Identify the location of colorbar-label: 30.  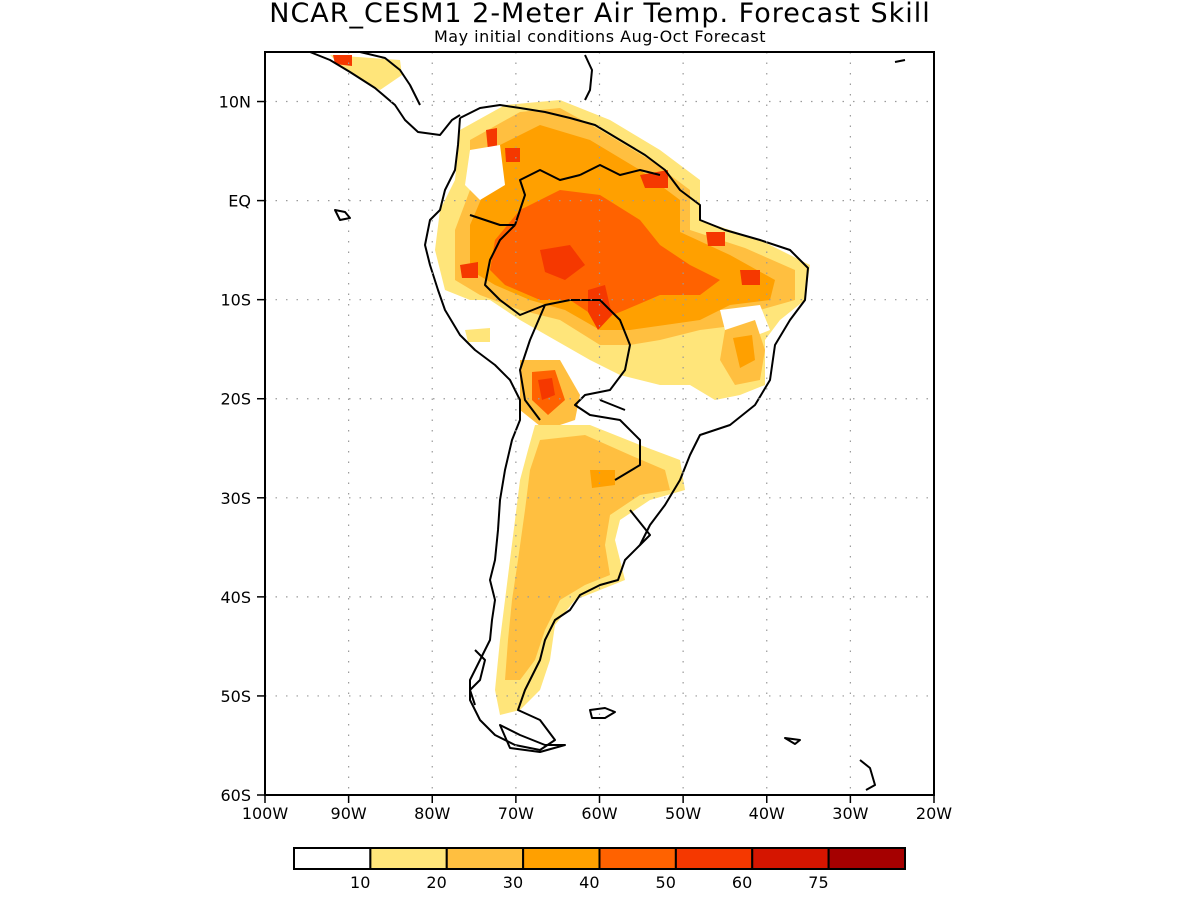
(513, 882).